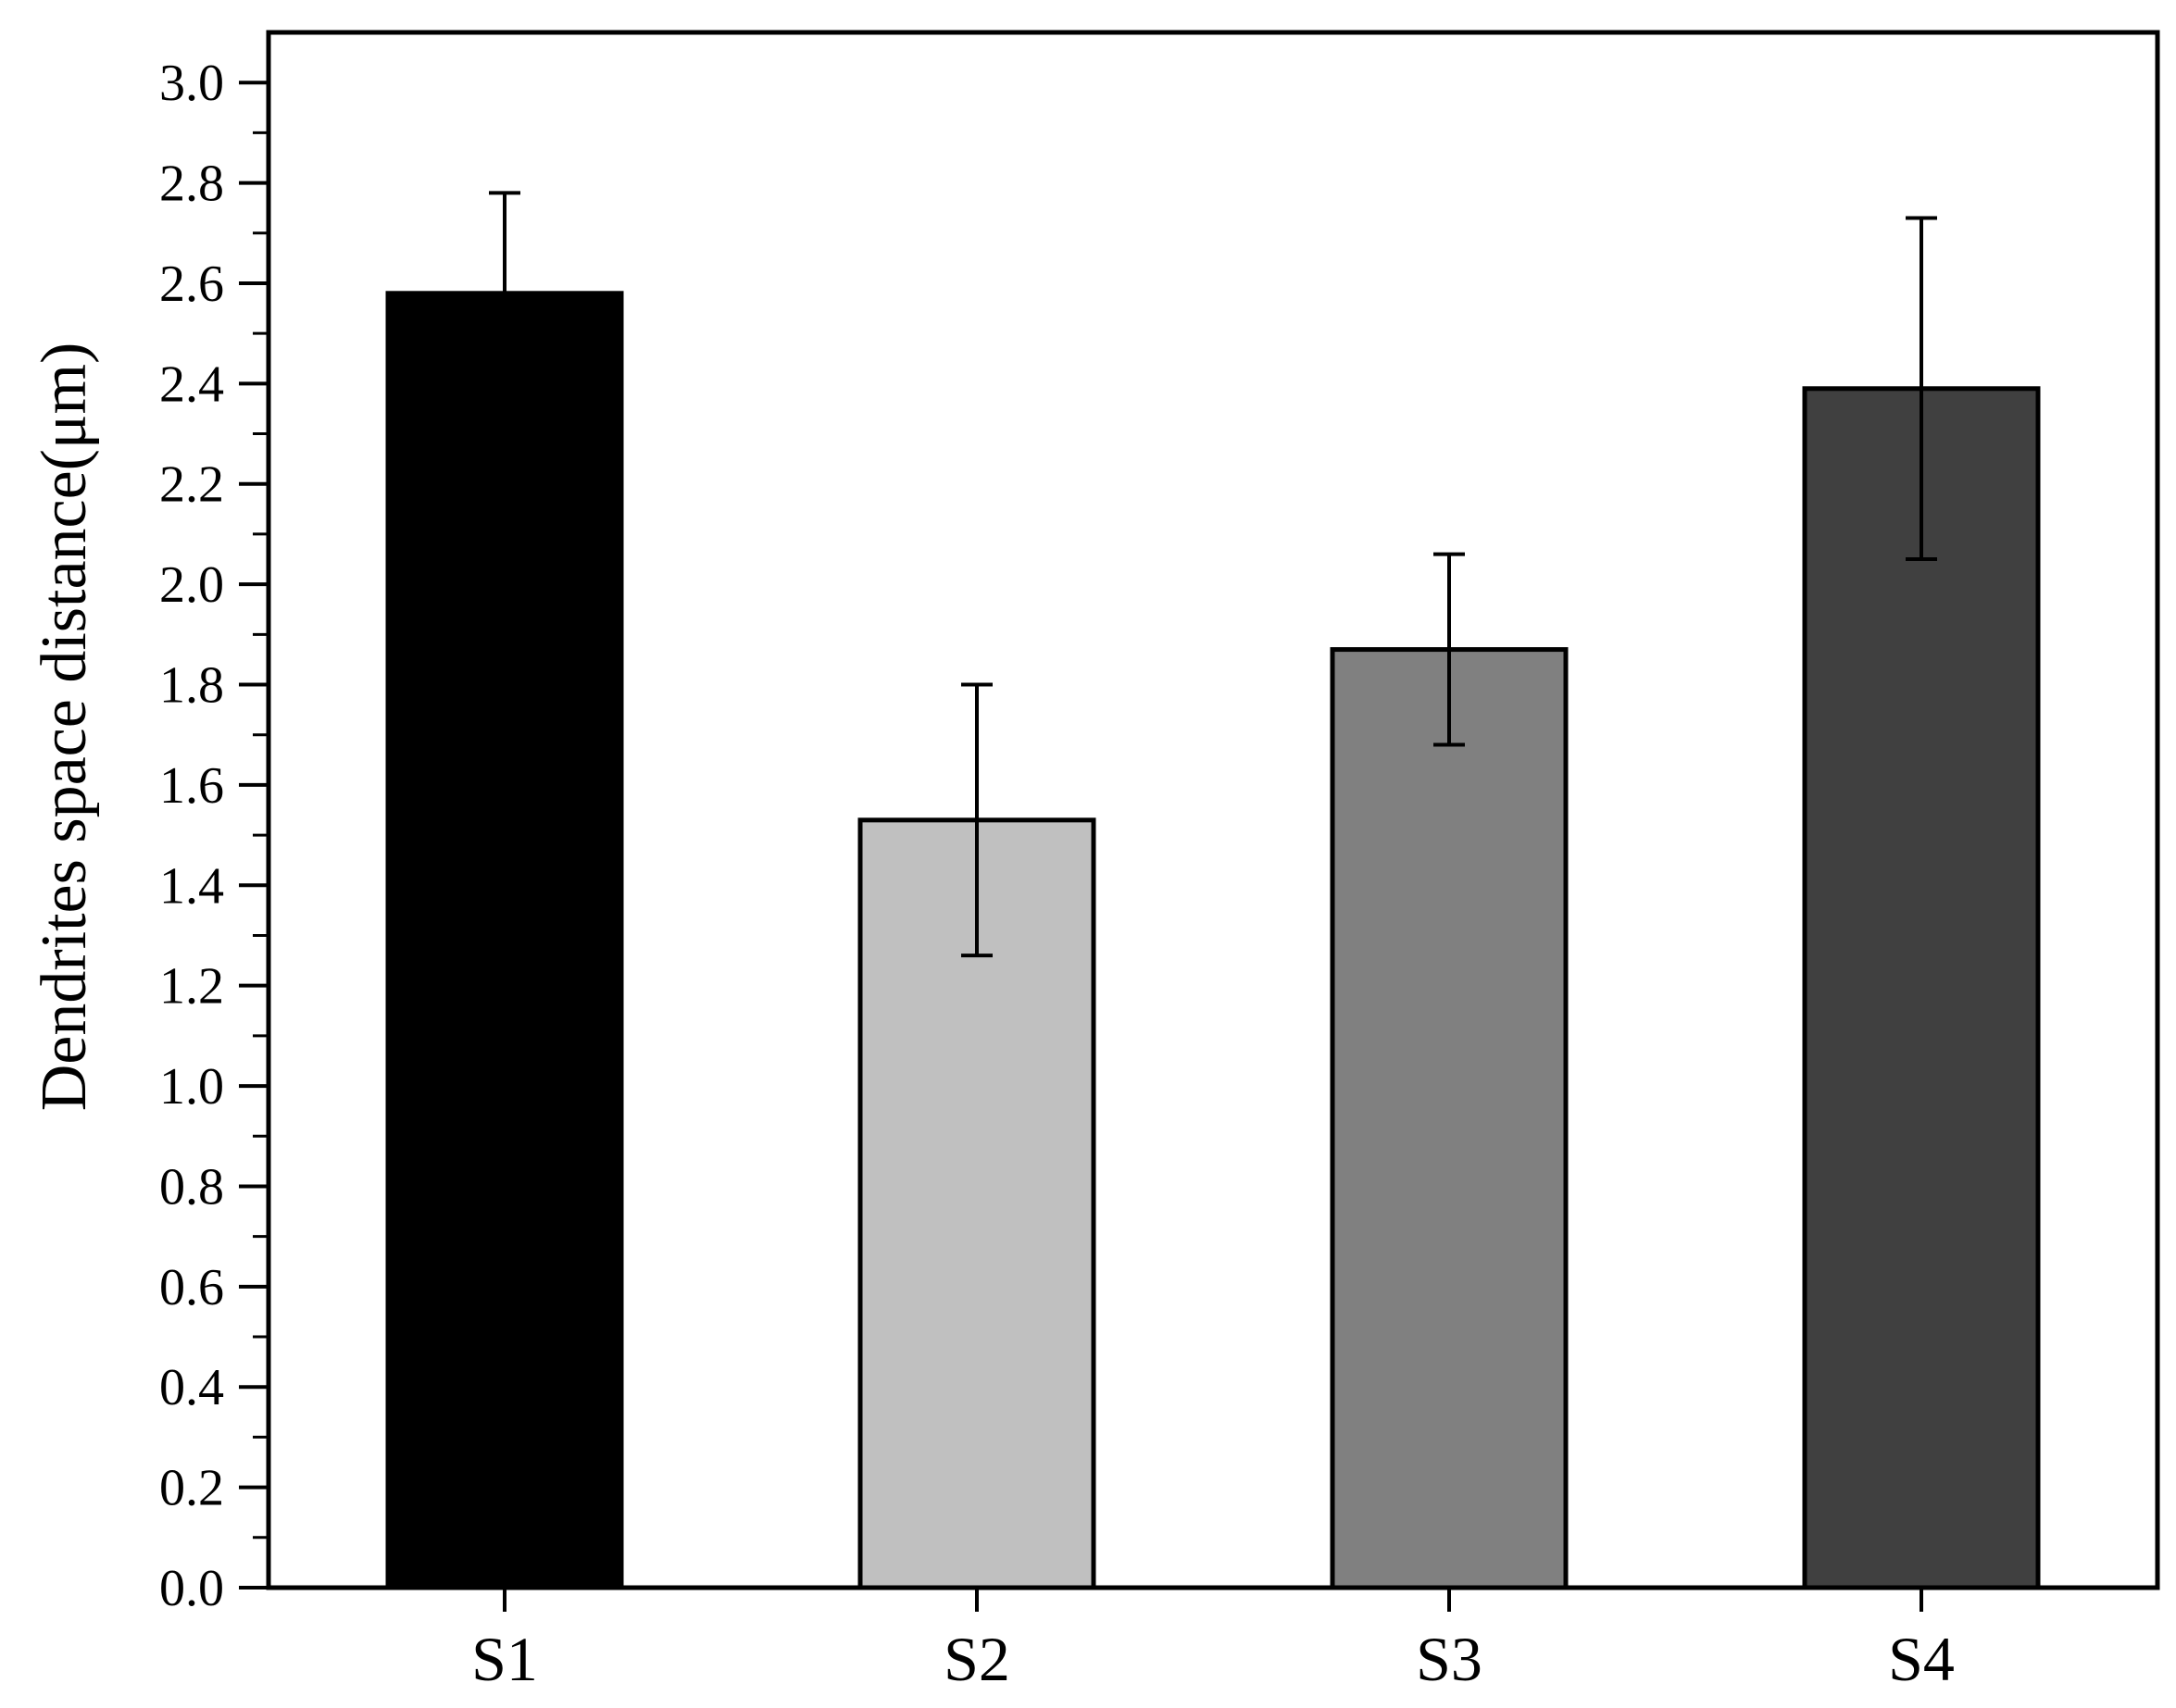 Image resolution: width=2176 pixels, height=1708 pixels. Describe the element at coordinates (191, 1387) in the screenshot. I see `y-tick-label-2: 0.4` at that location.